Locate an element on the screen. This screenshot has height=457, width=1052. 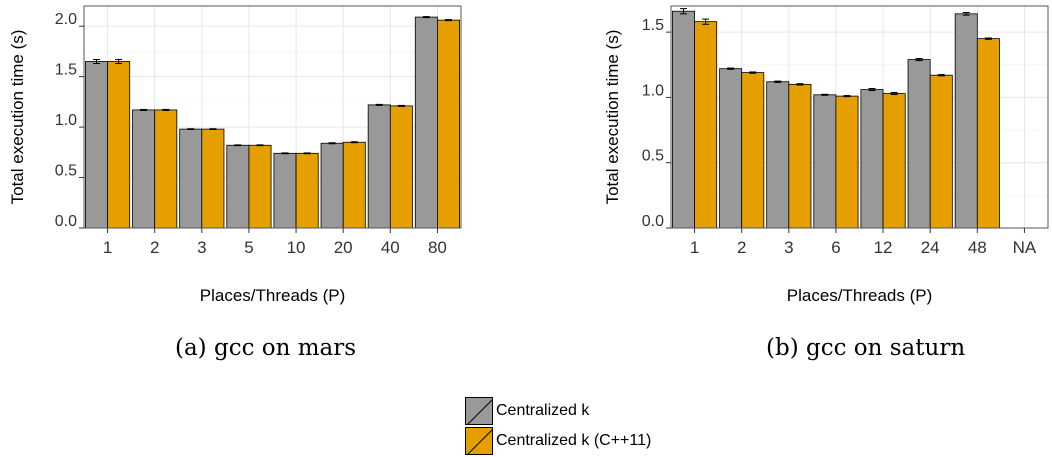
legend-item-centralized-k-cpp11: Centralized k (C++11) is located at coordinates (558, 441).